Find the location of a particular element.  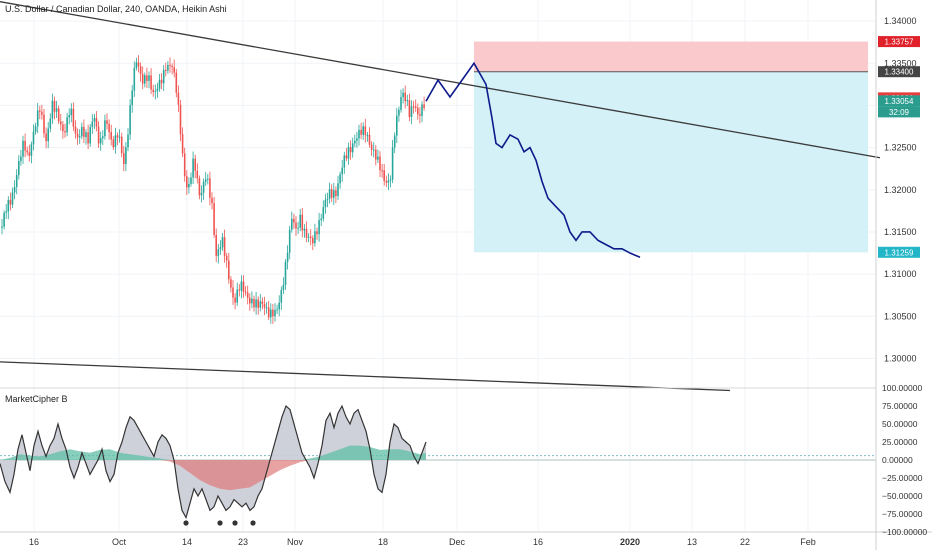

price-tick: 1.31500 is located at coordinates (900, 232).